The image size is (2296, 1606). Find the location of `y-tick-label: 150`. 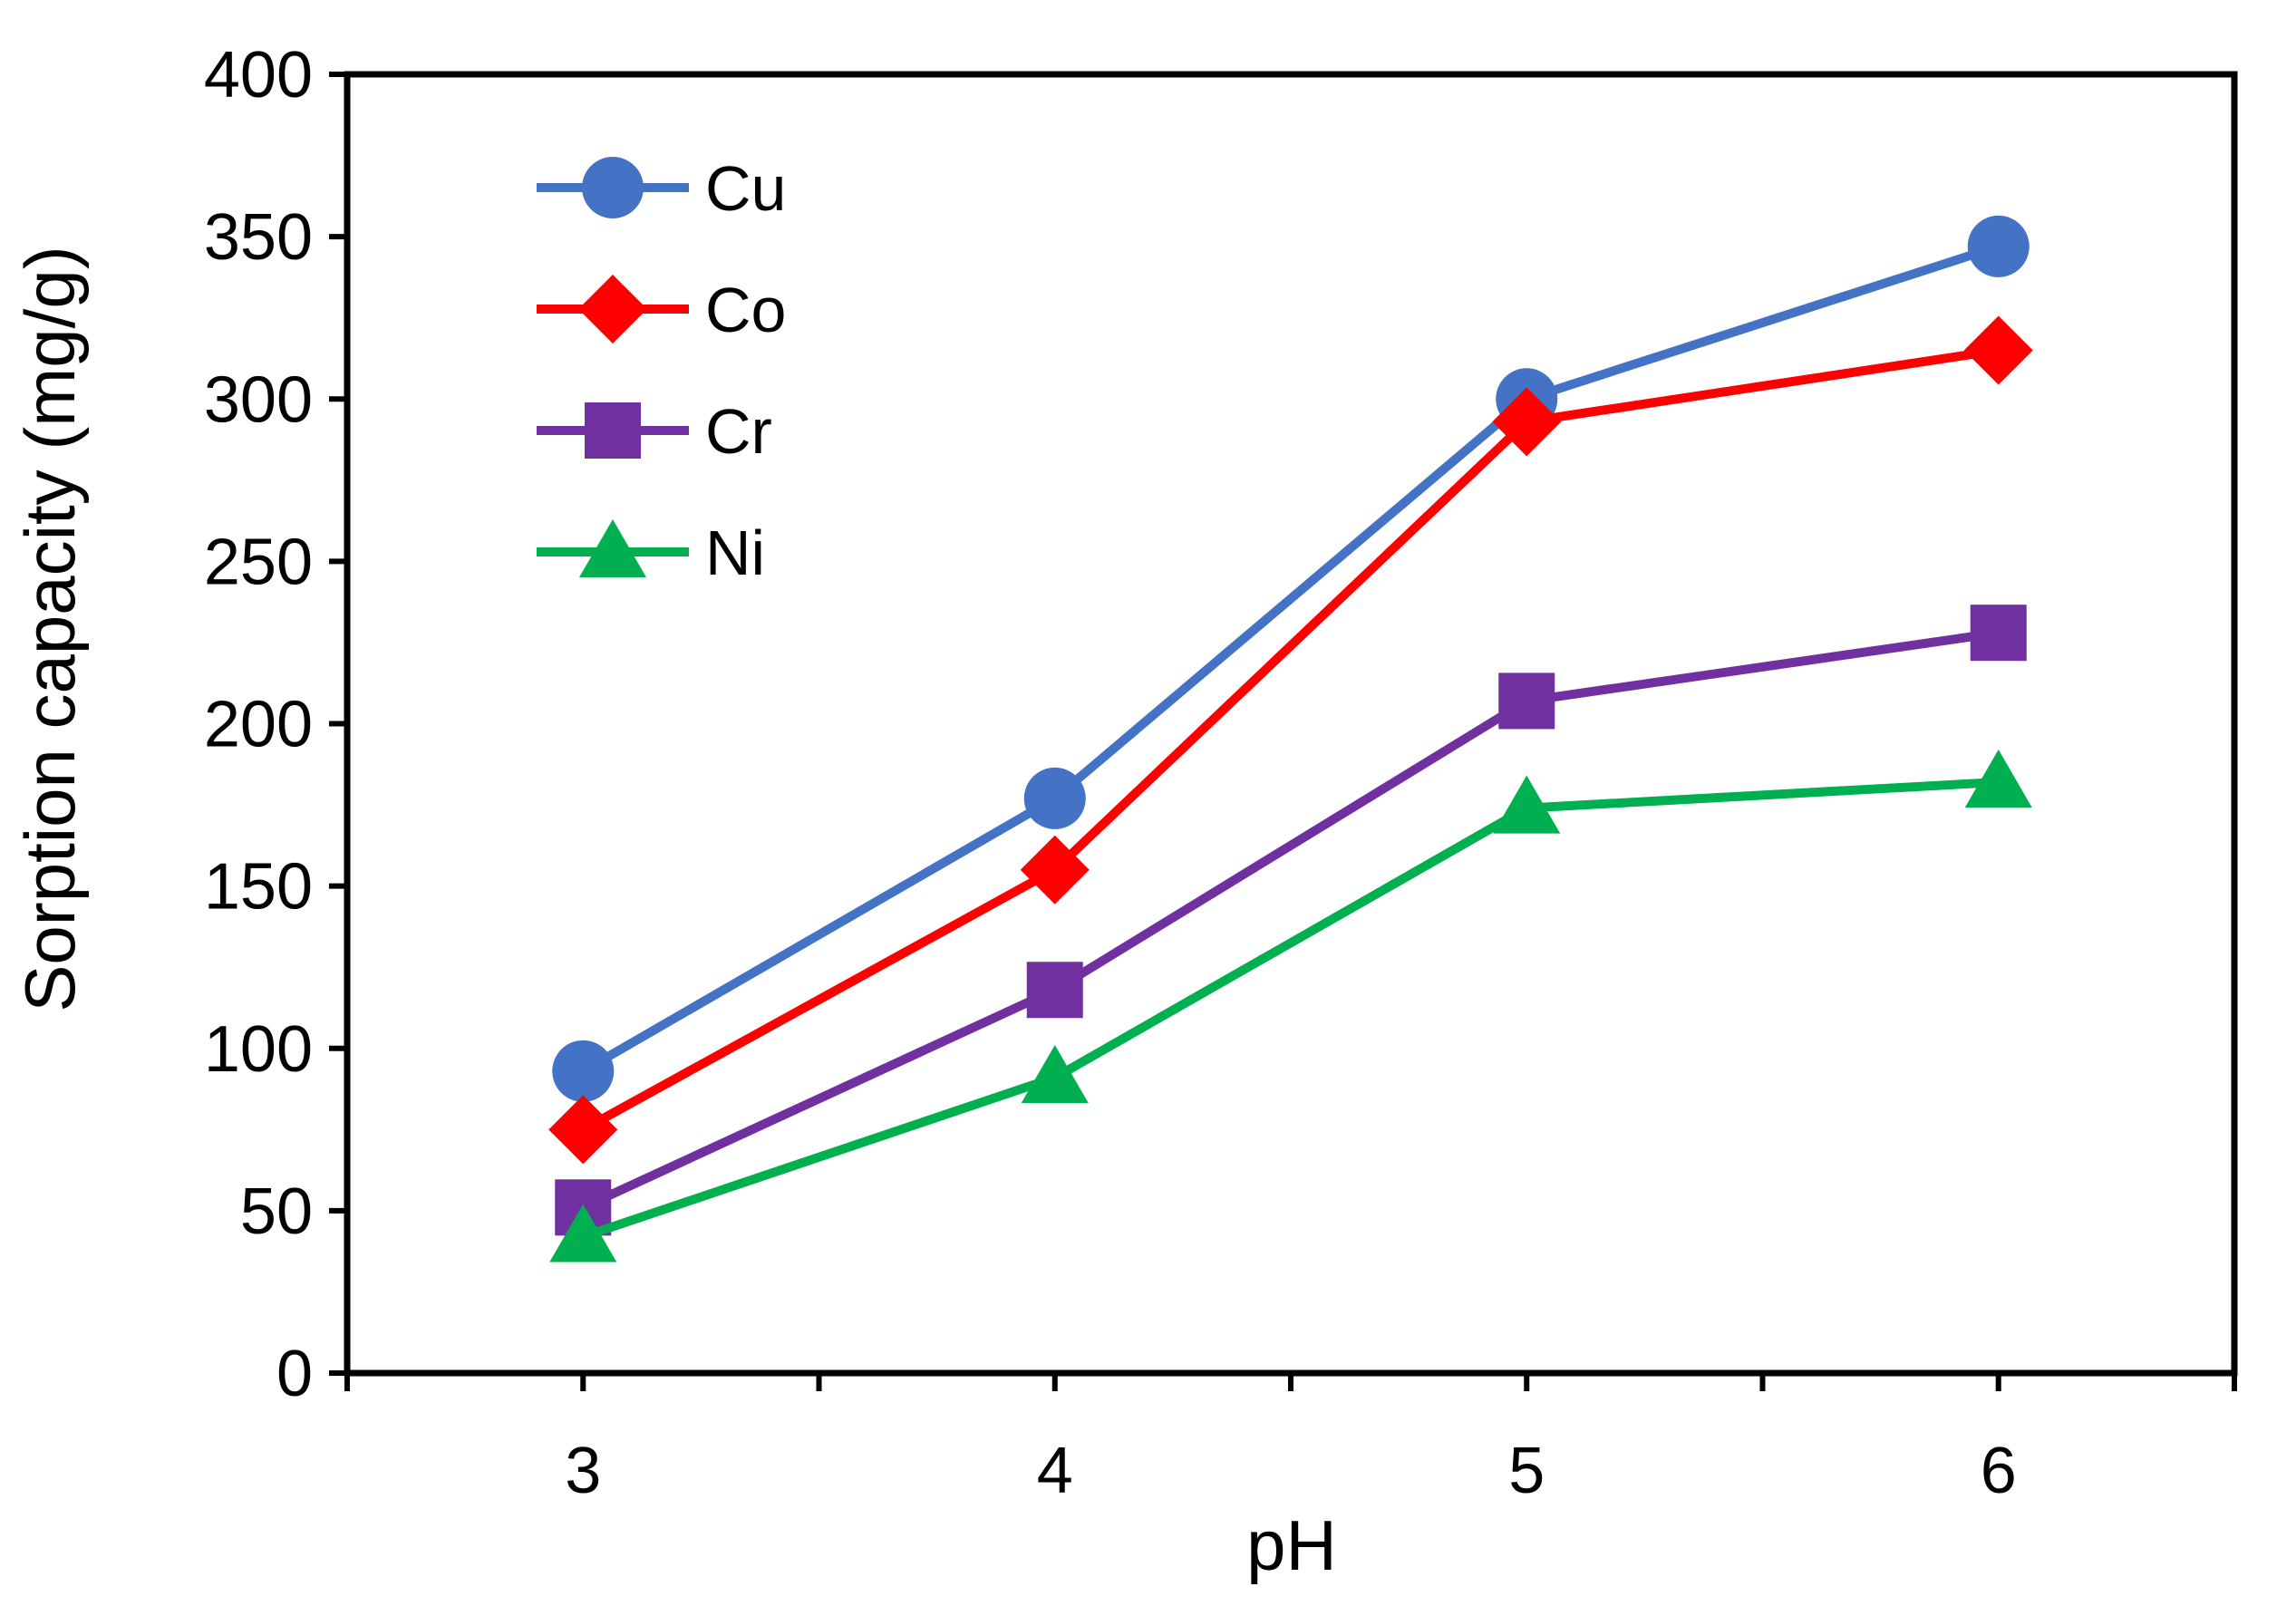

y-tick-label: 150 is located at coordinates (258, 887).